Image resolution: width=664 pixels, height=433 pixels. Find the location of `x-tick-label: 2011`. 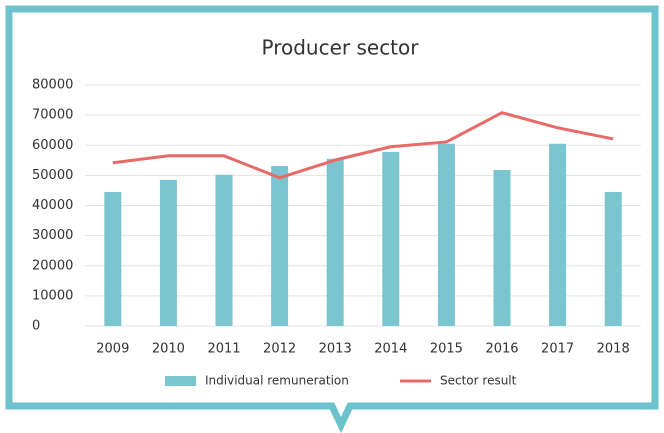

x-tick-label: 2011 is located at coordinates (223, 349).